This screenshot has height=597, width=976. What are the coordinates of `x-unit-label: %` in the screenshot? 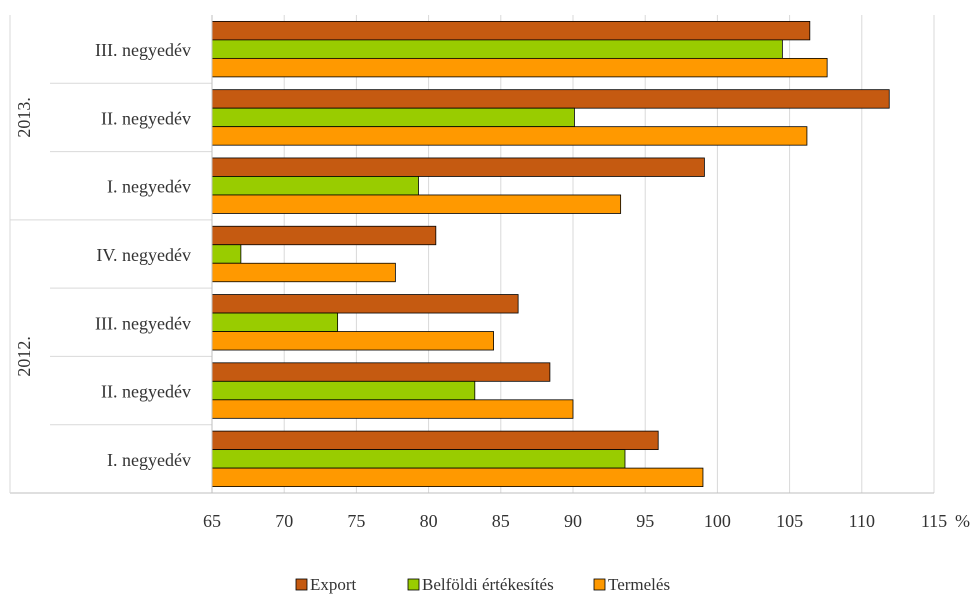 It's located at (962, 521).